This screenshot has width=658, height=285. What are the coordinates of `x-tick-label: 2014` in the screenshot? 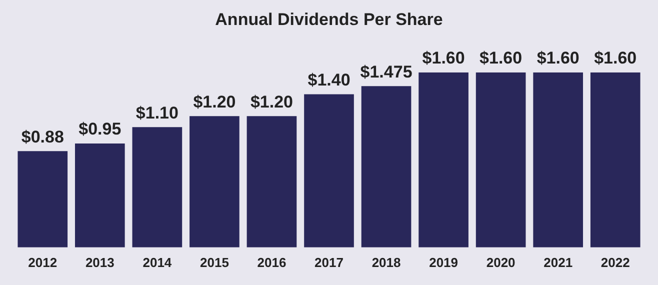 It's located at (157, 262).